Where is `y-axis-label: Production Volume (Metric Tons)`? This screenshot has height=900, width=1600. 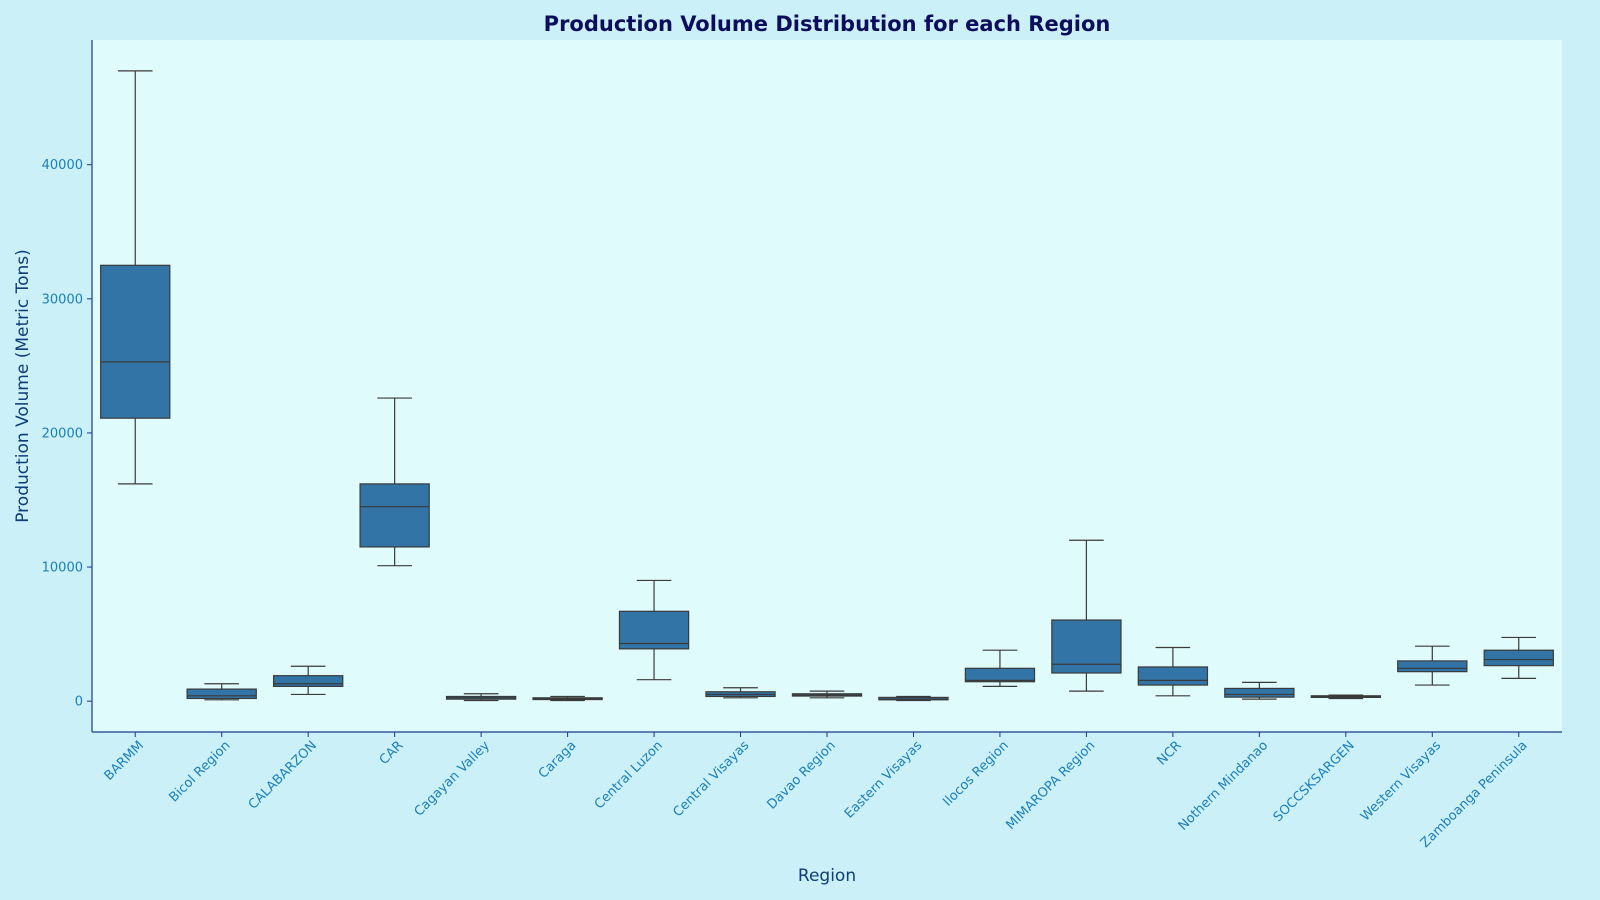 y-axis-label: Production Volume (Metric Tons) is located at coordinates (23, 386).